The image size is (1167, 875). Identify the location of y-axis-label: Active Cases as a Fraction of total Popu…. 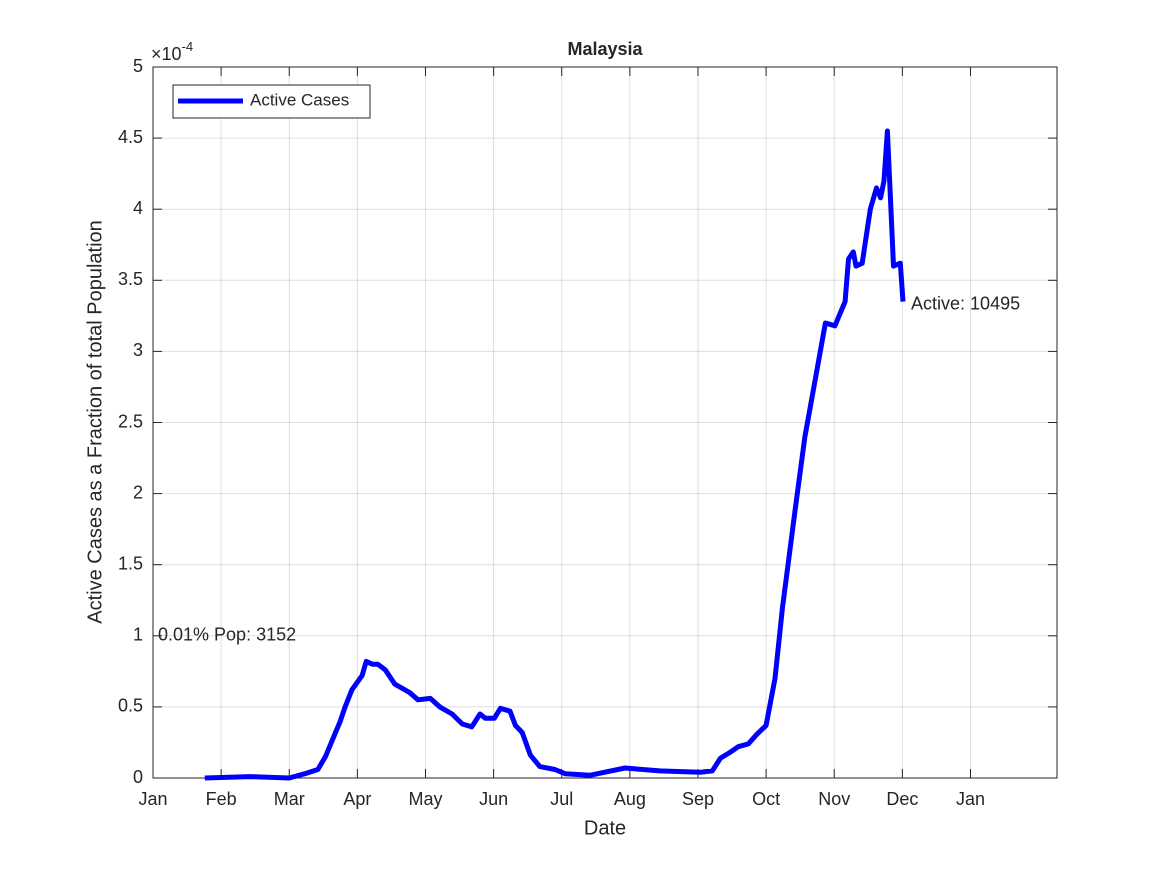
(95, 422).